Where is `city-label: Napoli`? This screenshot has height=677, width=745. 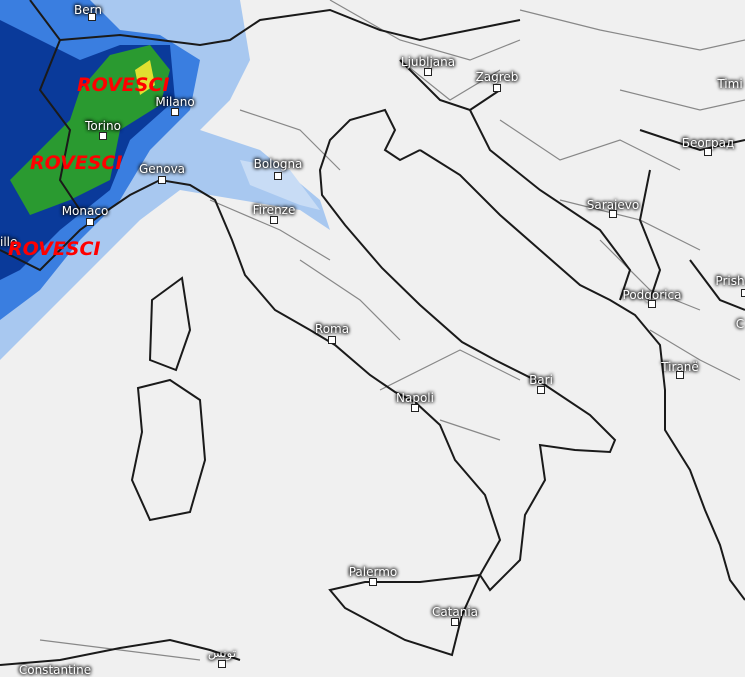 city-label: Napoli is located at coordinates (415, 398).